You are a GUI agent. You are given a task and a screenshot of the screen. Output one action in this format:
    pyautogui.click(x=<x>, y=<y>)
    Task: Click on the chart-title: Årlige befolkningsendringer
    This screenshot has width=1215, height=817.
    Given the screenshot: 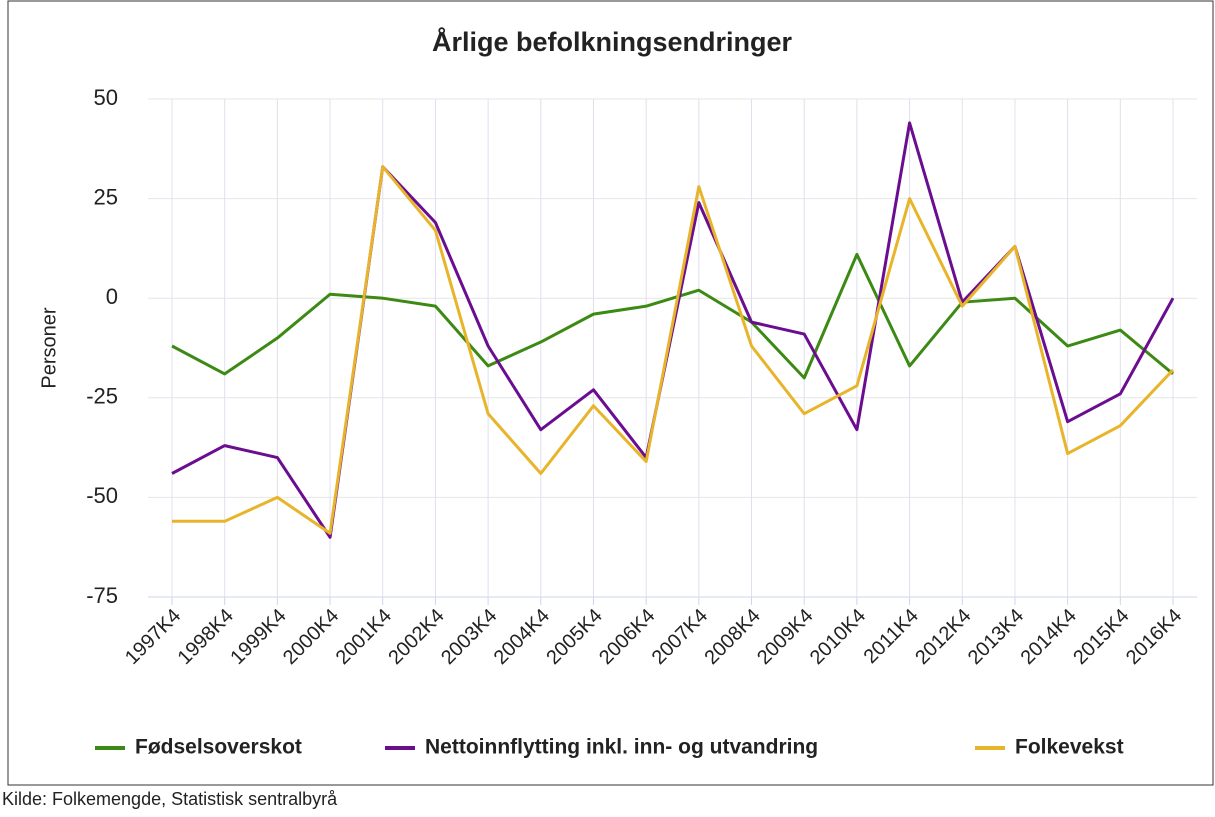 What is the action you would take?
    pyautogui.click(x=612, y=41)
    